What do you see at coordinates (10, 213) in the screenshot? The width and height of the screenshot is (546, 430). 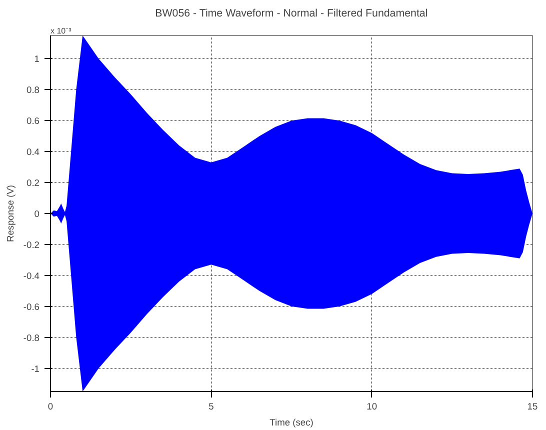 I see `y-axis-title: Response (V)` at bounding box center [10, 213].